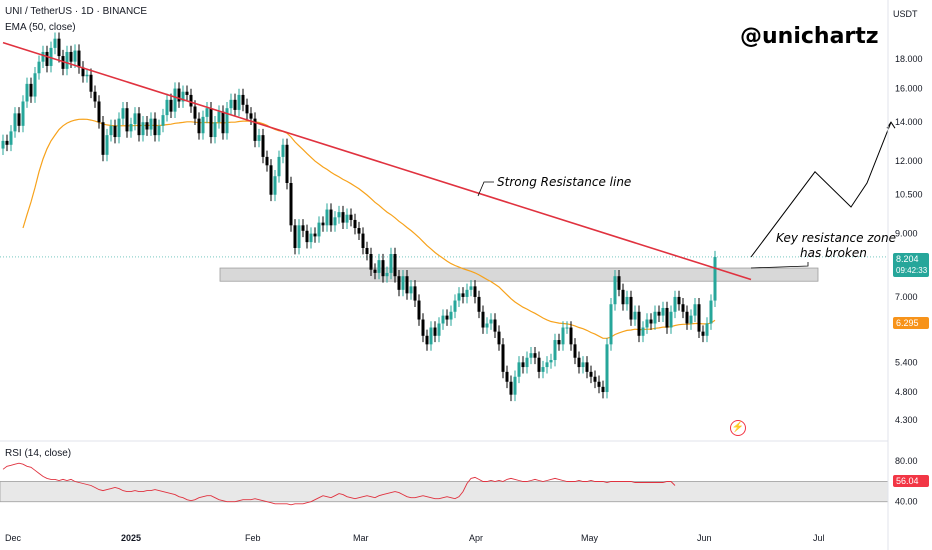 This screenshot has height=550, width=932. I want to click on price-tick-label: 10.500, so click(909, 195).